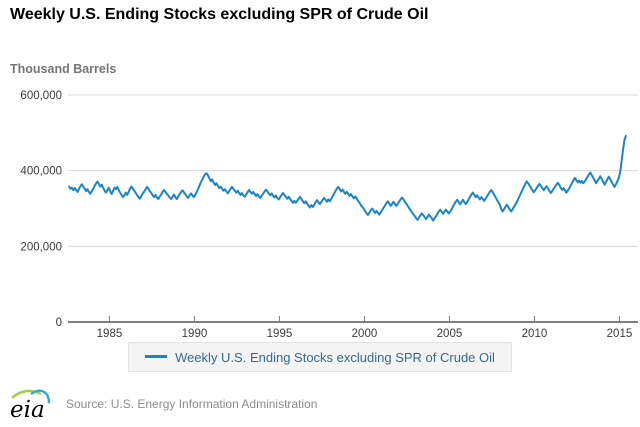 The height and width of the screenshot is (427, 640). I want to click on x-tick-label: 1990, so click(195, 334).